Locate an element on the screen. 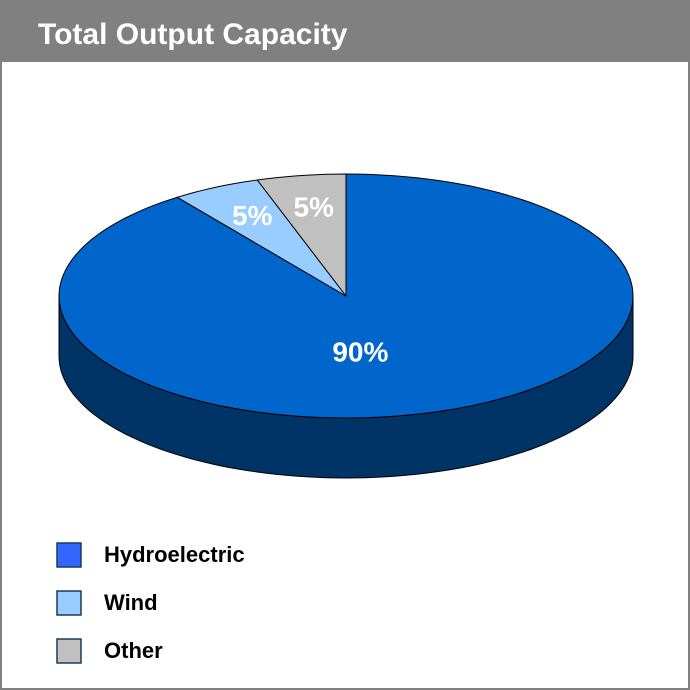 The image size is (690, 690). data-label: 90% is located at coordinates (360, 351).